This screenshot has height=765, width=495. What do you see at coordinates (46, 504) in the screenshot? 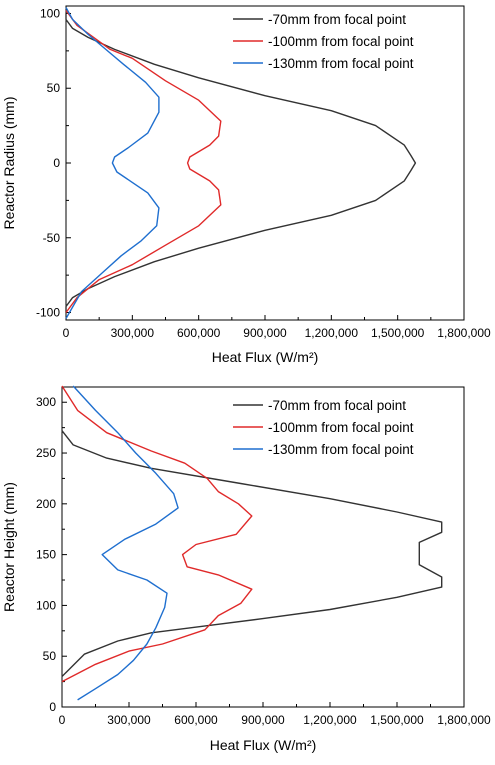
I see `y-tick-label: 200` at bounding box center [46, 504].